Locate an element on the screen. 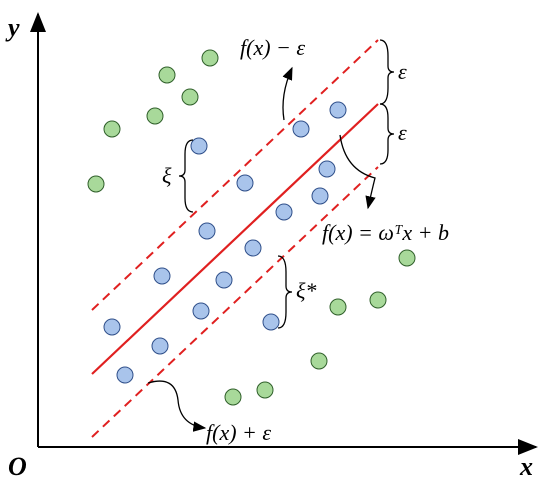 This screenshot has width=550, height=488. xi-star-label: ξ* is located at coordinates (306, 290).